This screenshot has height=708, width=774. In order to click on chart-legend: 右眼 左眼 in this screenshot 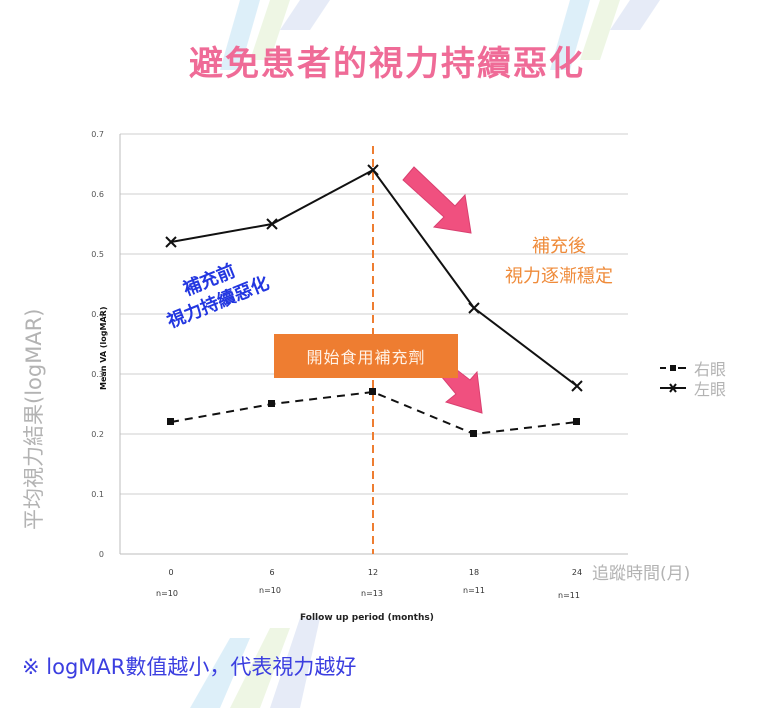, I will do `click(693, 378)`.